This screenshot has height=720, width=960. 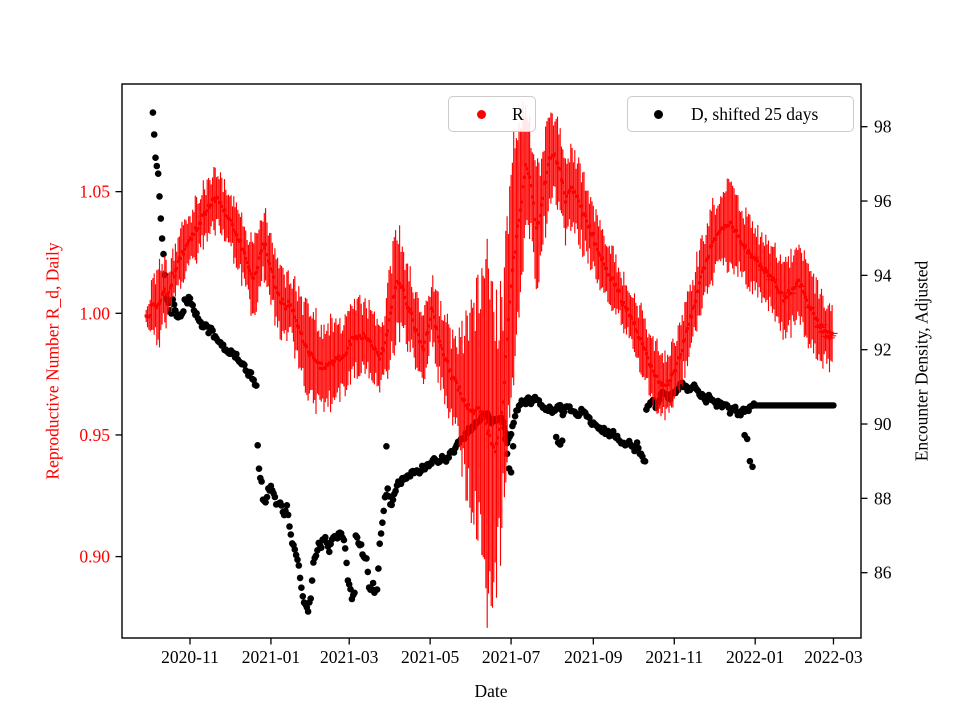 What do you see at coordinates (883, 350) in the screenshot?
I see `right-tick-label: 92` at bounding box center [883, 350].